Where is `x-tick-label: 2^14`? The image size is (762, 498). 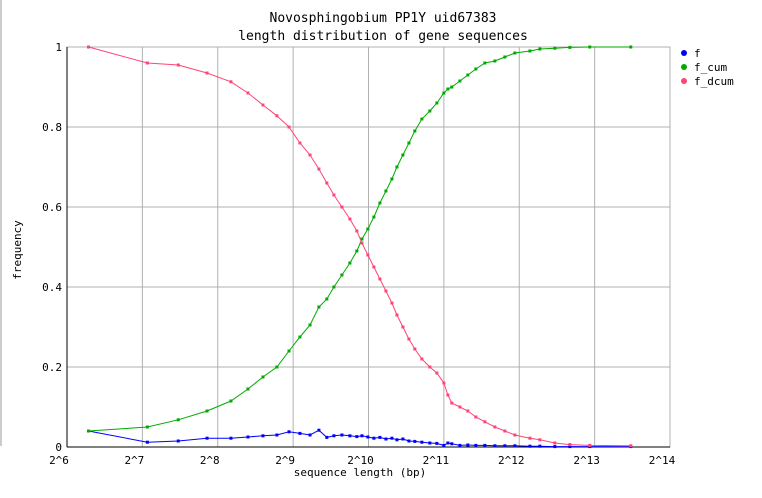 x-tick-label: 2^14 is located at coordinates (662, 460).